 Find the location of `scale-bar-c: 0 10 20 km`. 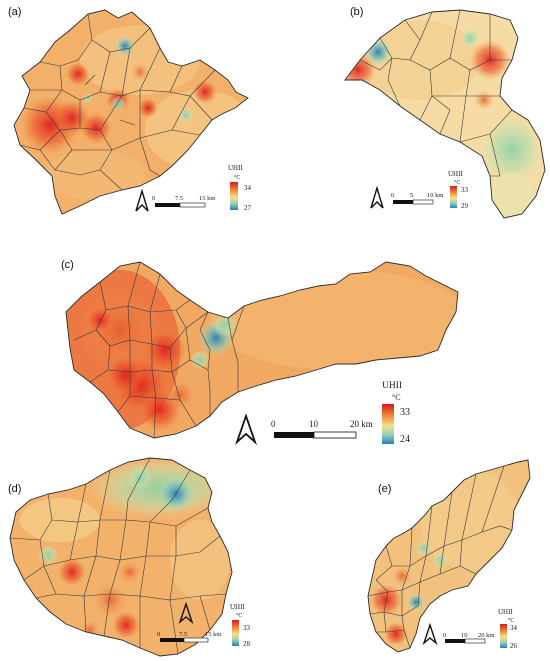

scale-bar-c: 0 10 20 km is located at coordinates (322, 429).